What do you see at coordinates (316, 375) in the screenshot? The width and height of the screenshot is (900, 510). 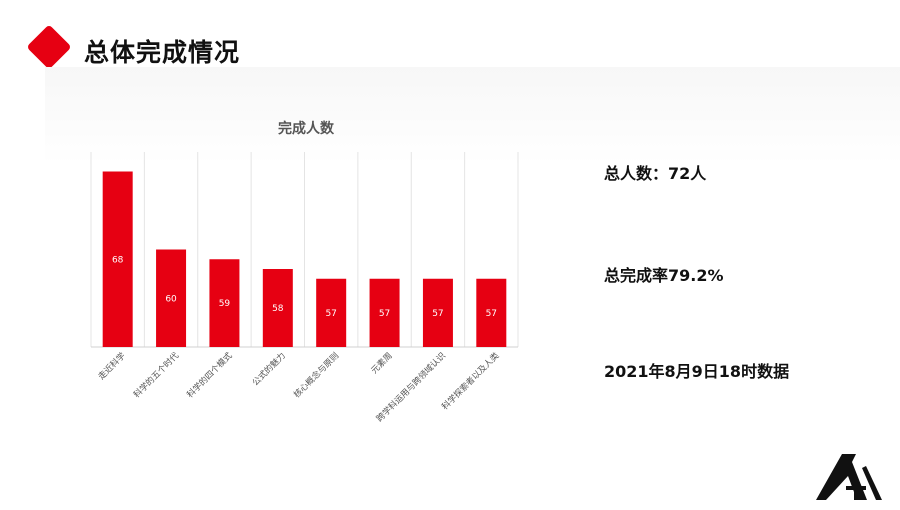 I see `x-tick-label: 核心概念与原则` at bounding box center [316, 375].